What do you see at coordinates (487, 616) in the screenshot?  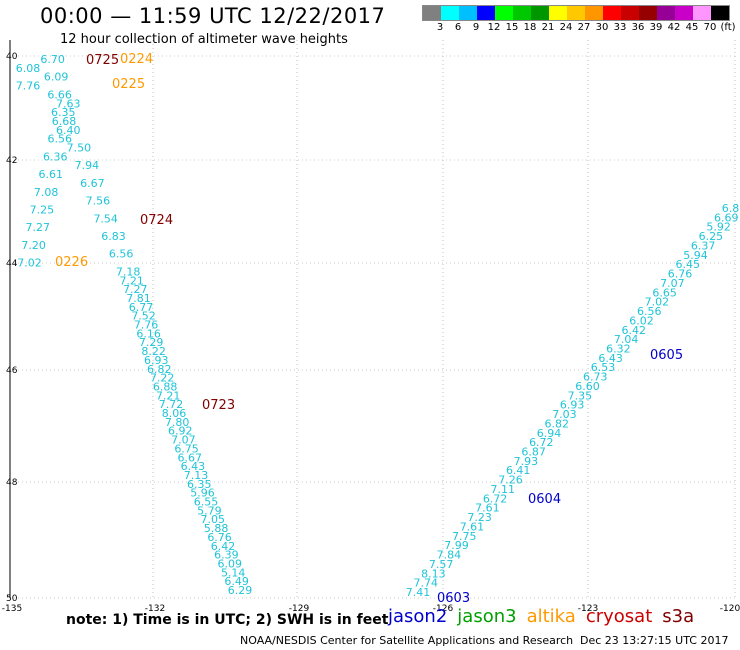 I see `satellite-legend-jason3: jason3` at bounding box center [487, 616].